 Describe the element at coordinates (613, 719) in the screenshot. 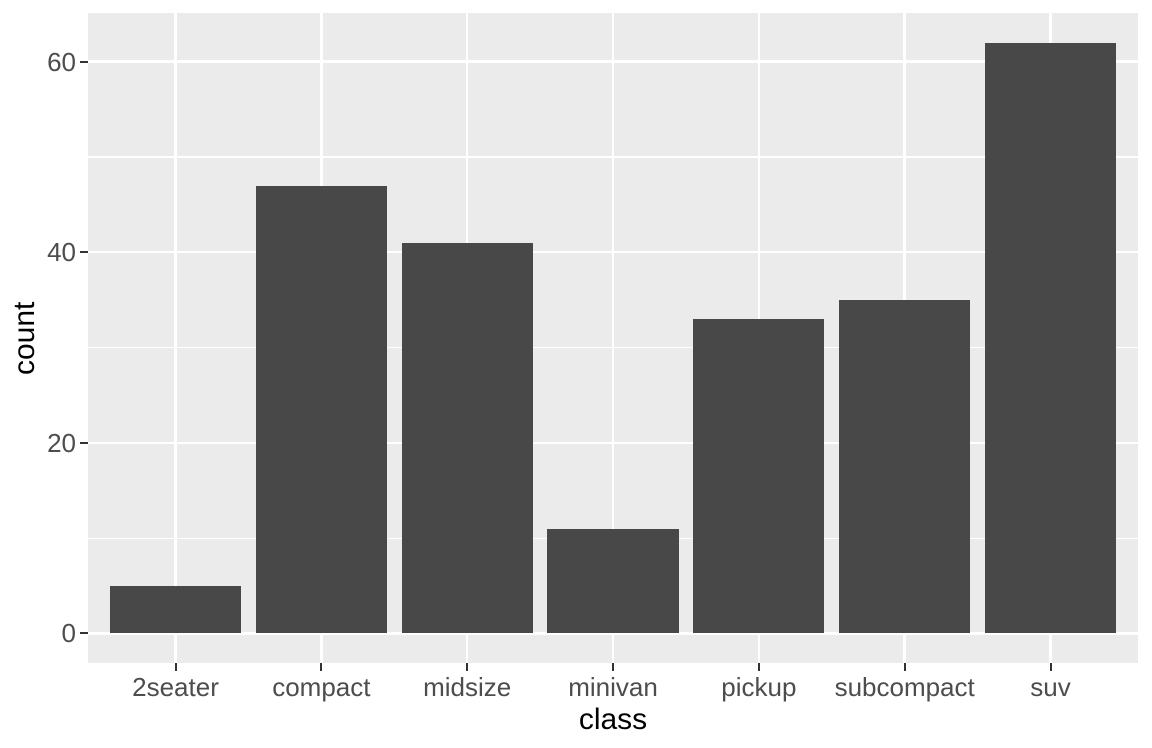

I see `x-axis-title: class` at that location.